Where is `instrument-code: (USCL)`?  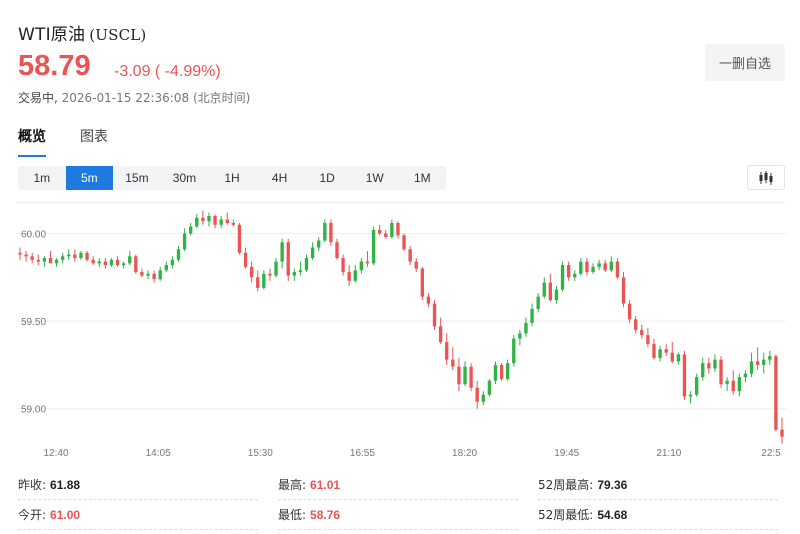
instrument-code: (USCL) is located at coordinates (118, 35).